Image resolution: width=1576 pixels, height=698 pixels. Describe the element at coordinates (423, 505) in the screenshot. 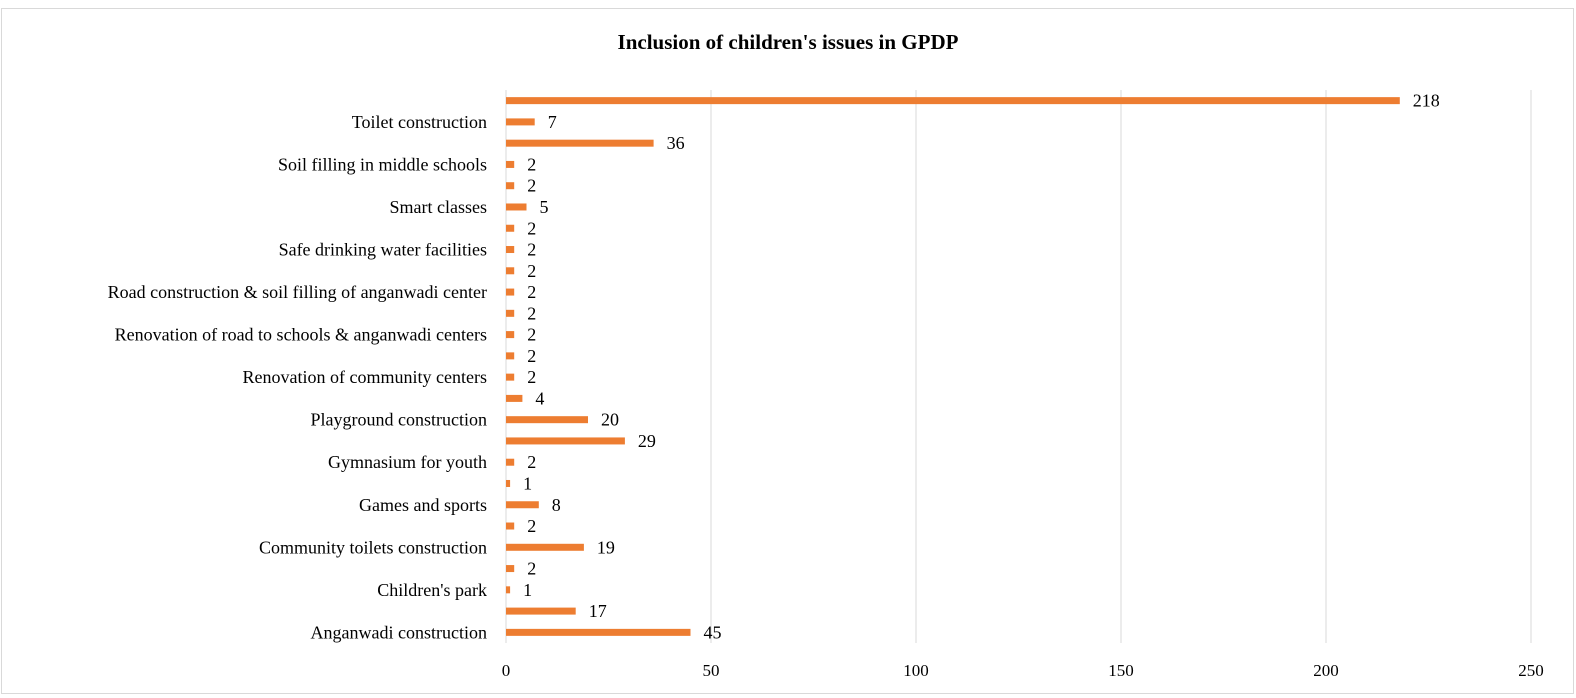

I see `category-label: Games and sports` at that location.